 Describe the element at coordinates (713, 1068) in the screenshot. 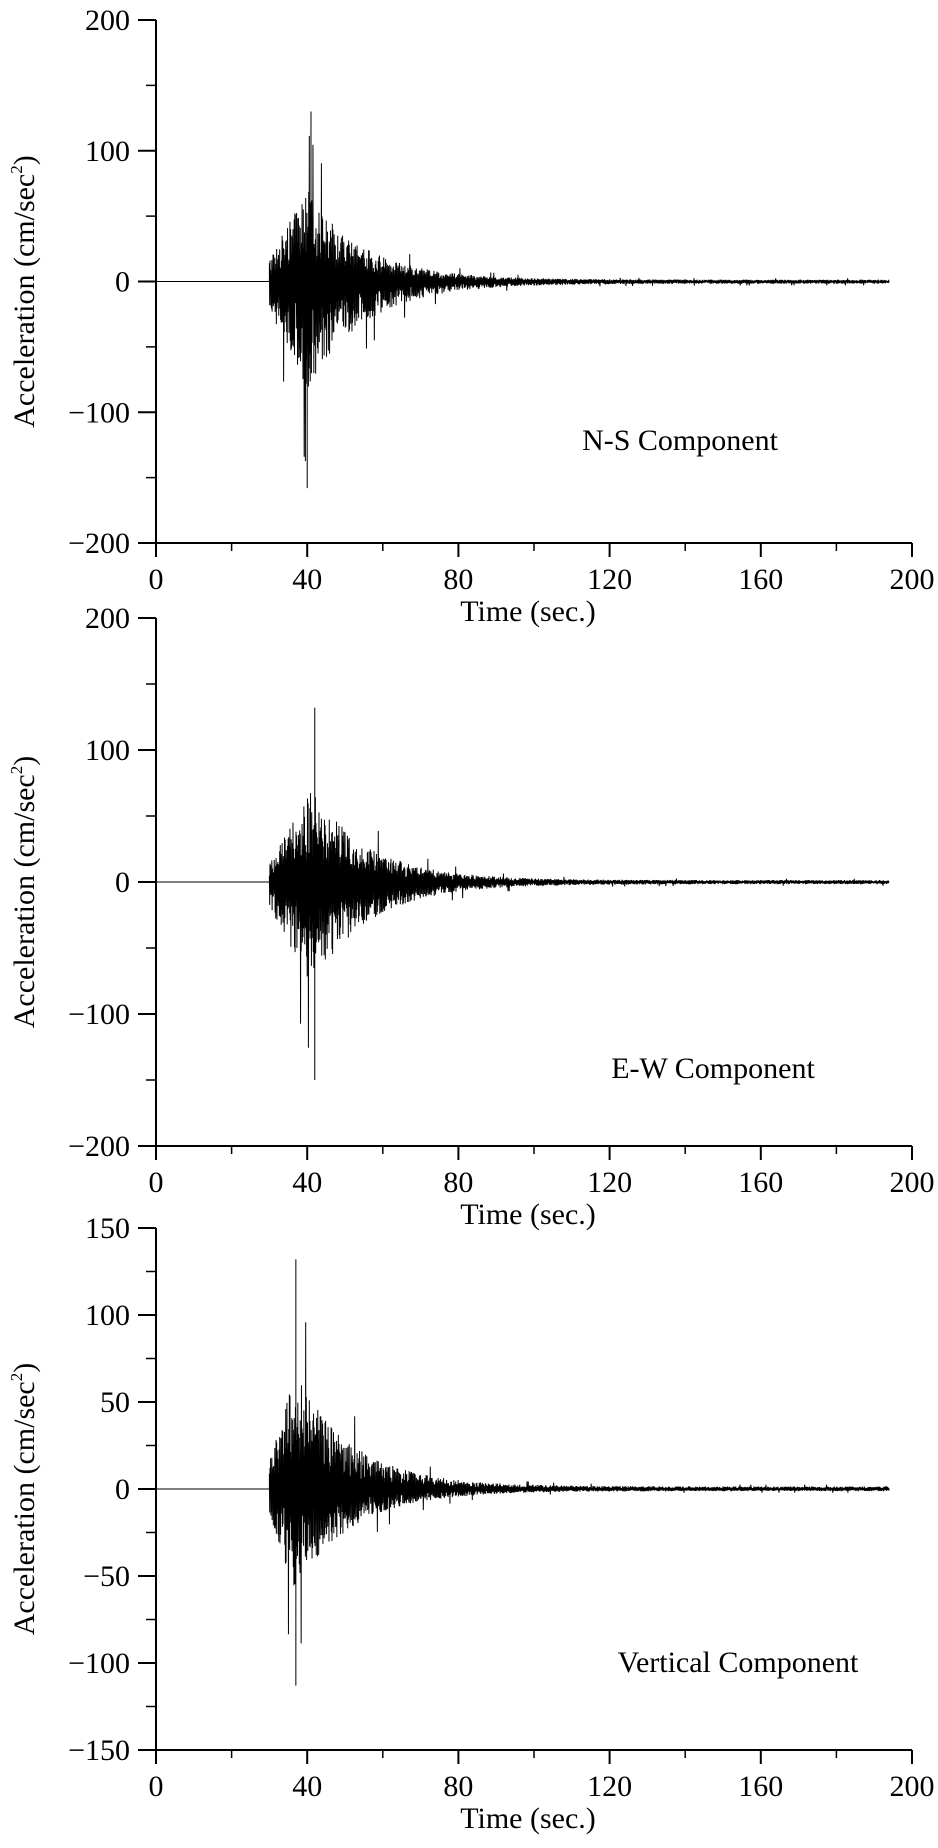

I see `component-label: E-W Component` at that location.